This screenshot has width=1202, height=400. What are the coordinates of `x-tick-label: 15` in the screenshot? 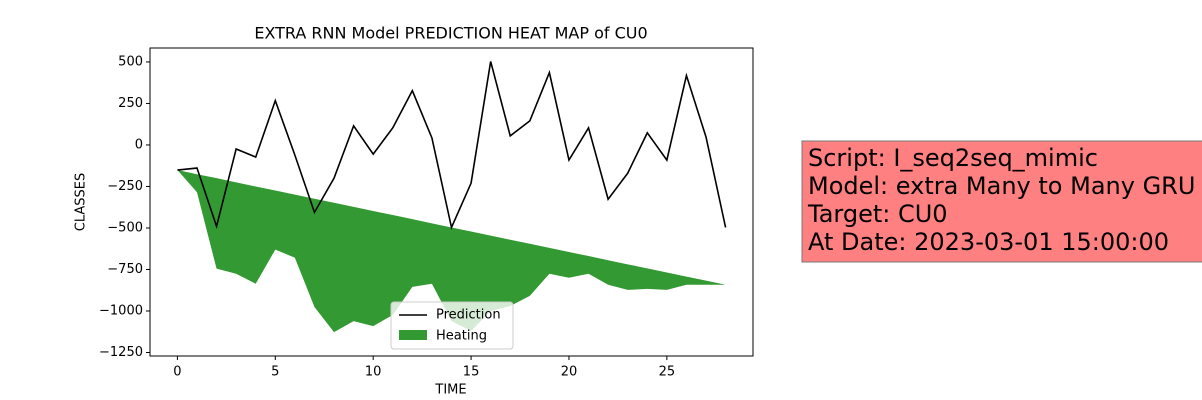 It's located at (471, 372).